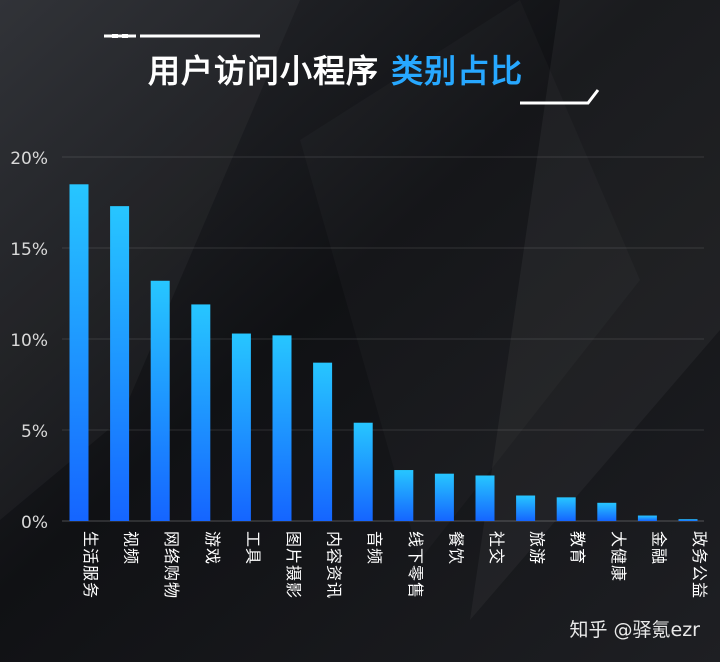  I want to click on x-tick-label: 网络购物, so click(171, 565).